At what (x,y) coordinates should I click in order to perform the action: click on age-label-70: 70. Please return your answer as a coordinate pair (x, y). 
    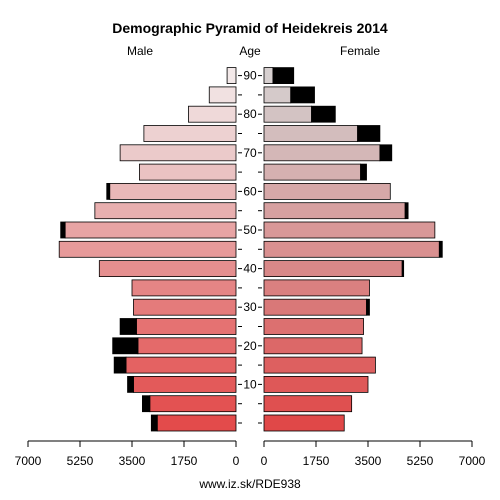
    Looking at the image, I should click on (250, 153).